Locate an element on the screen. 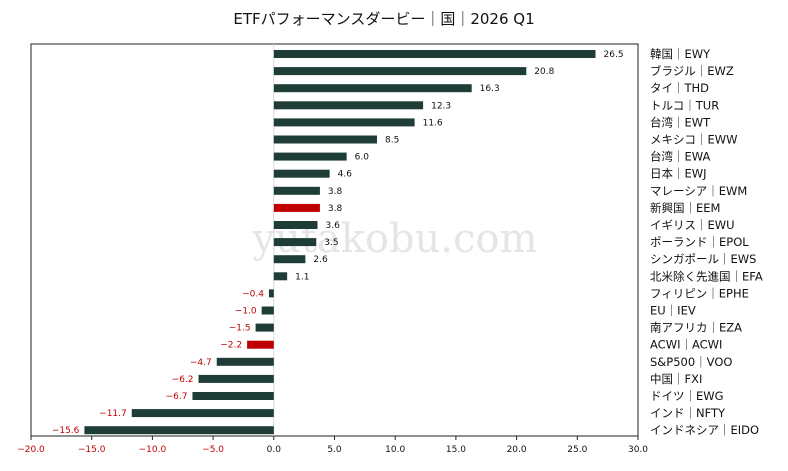 The image size is (788, 471). category-label: 北米除く先進国｜EFA is located at coordinates (706, 276).